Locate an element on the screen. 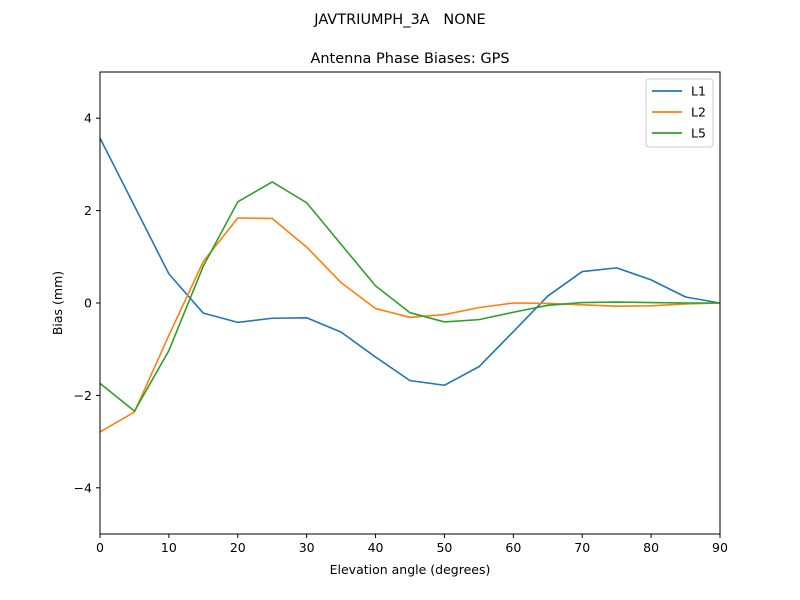 This screenshot has width=800, height=600. x-axis-label: Elevation angle (degrees) is located at coordinates (410, 569).